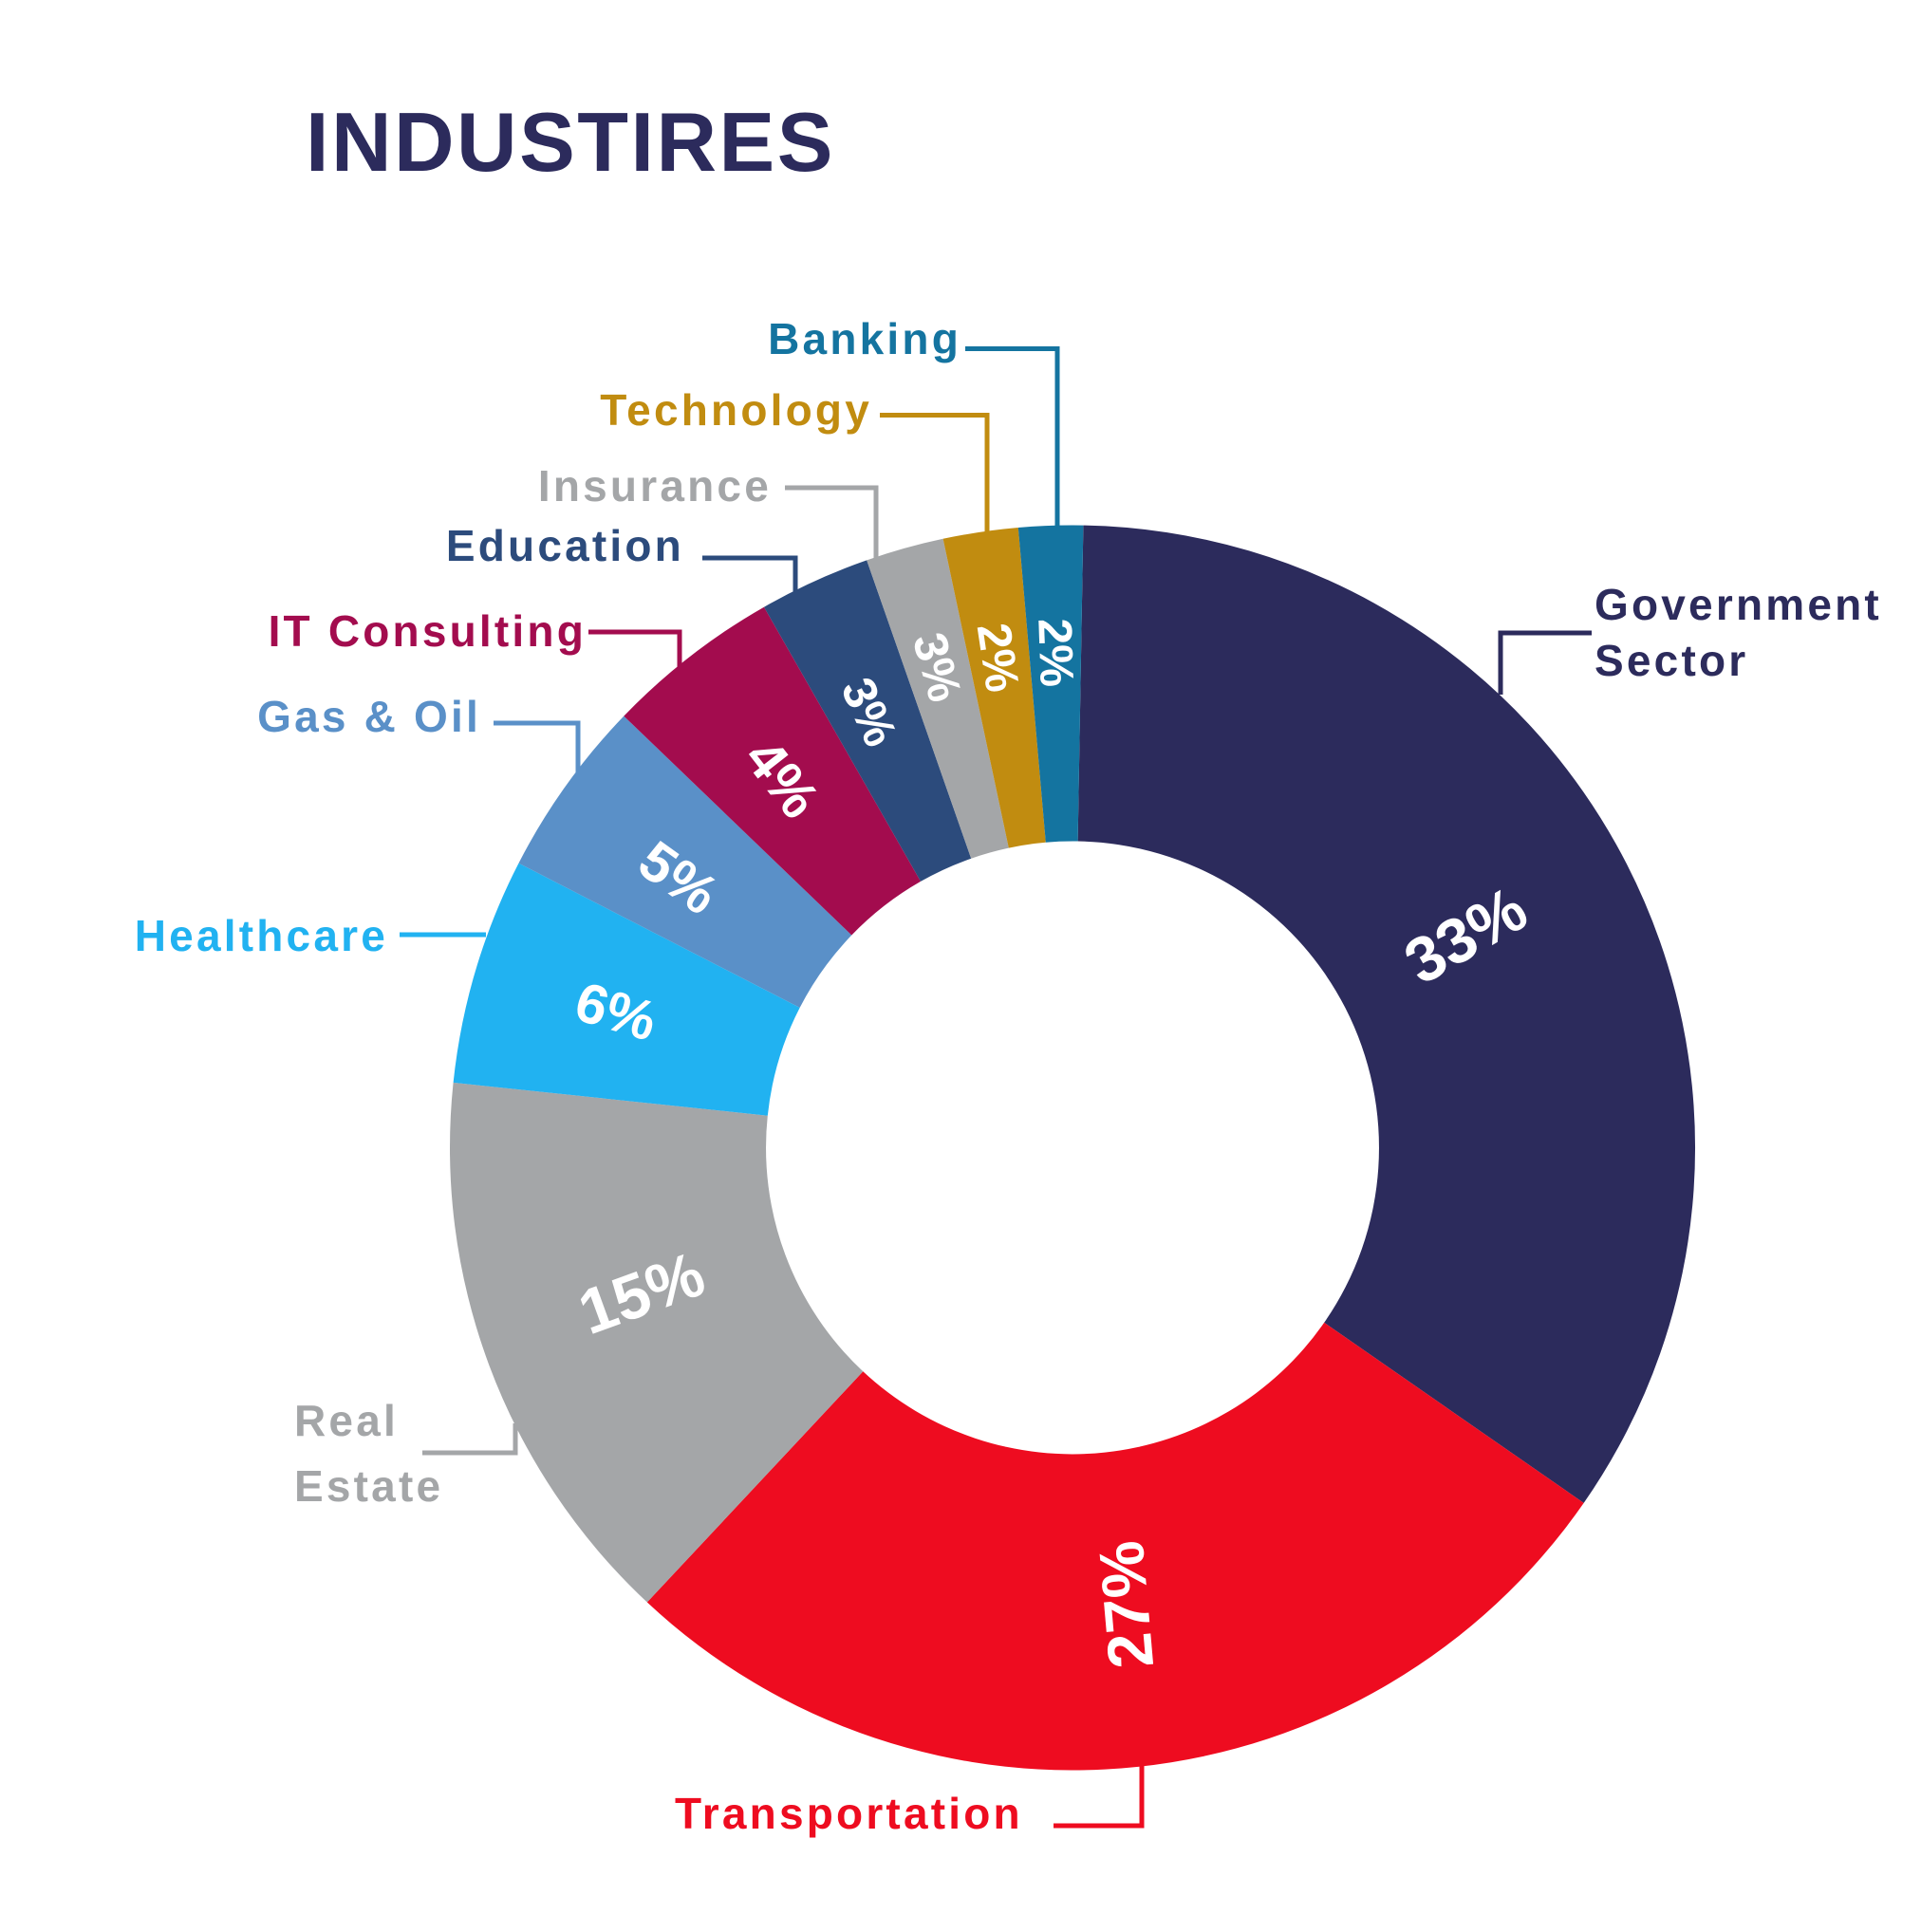  Describe the element at coordinates (565, 545) in the screenshot. I see `svg-text: Education` at that location.